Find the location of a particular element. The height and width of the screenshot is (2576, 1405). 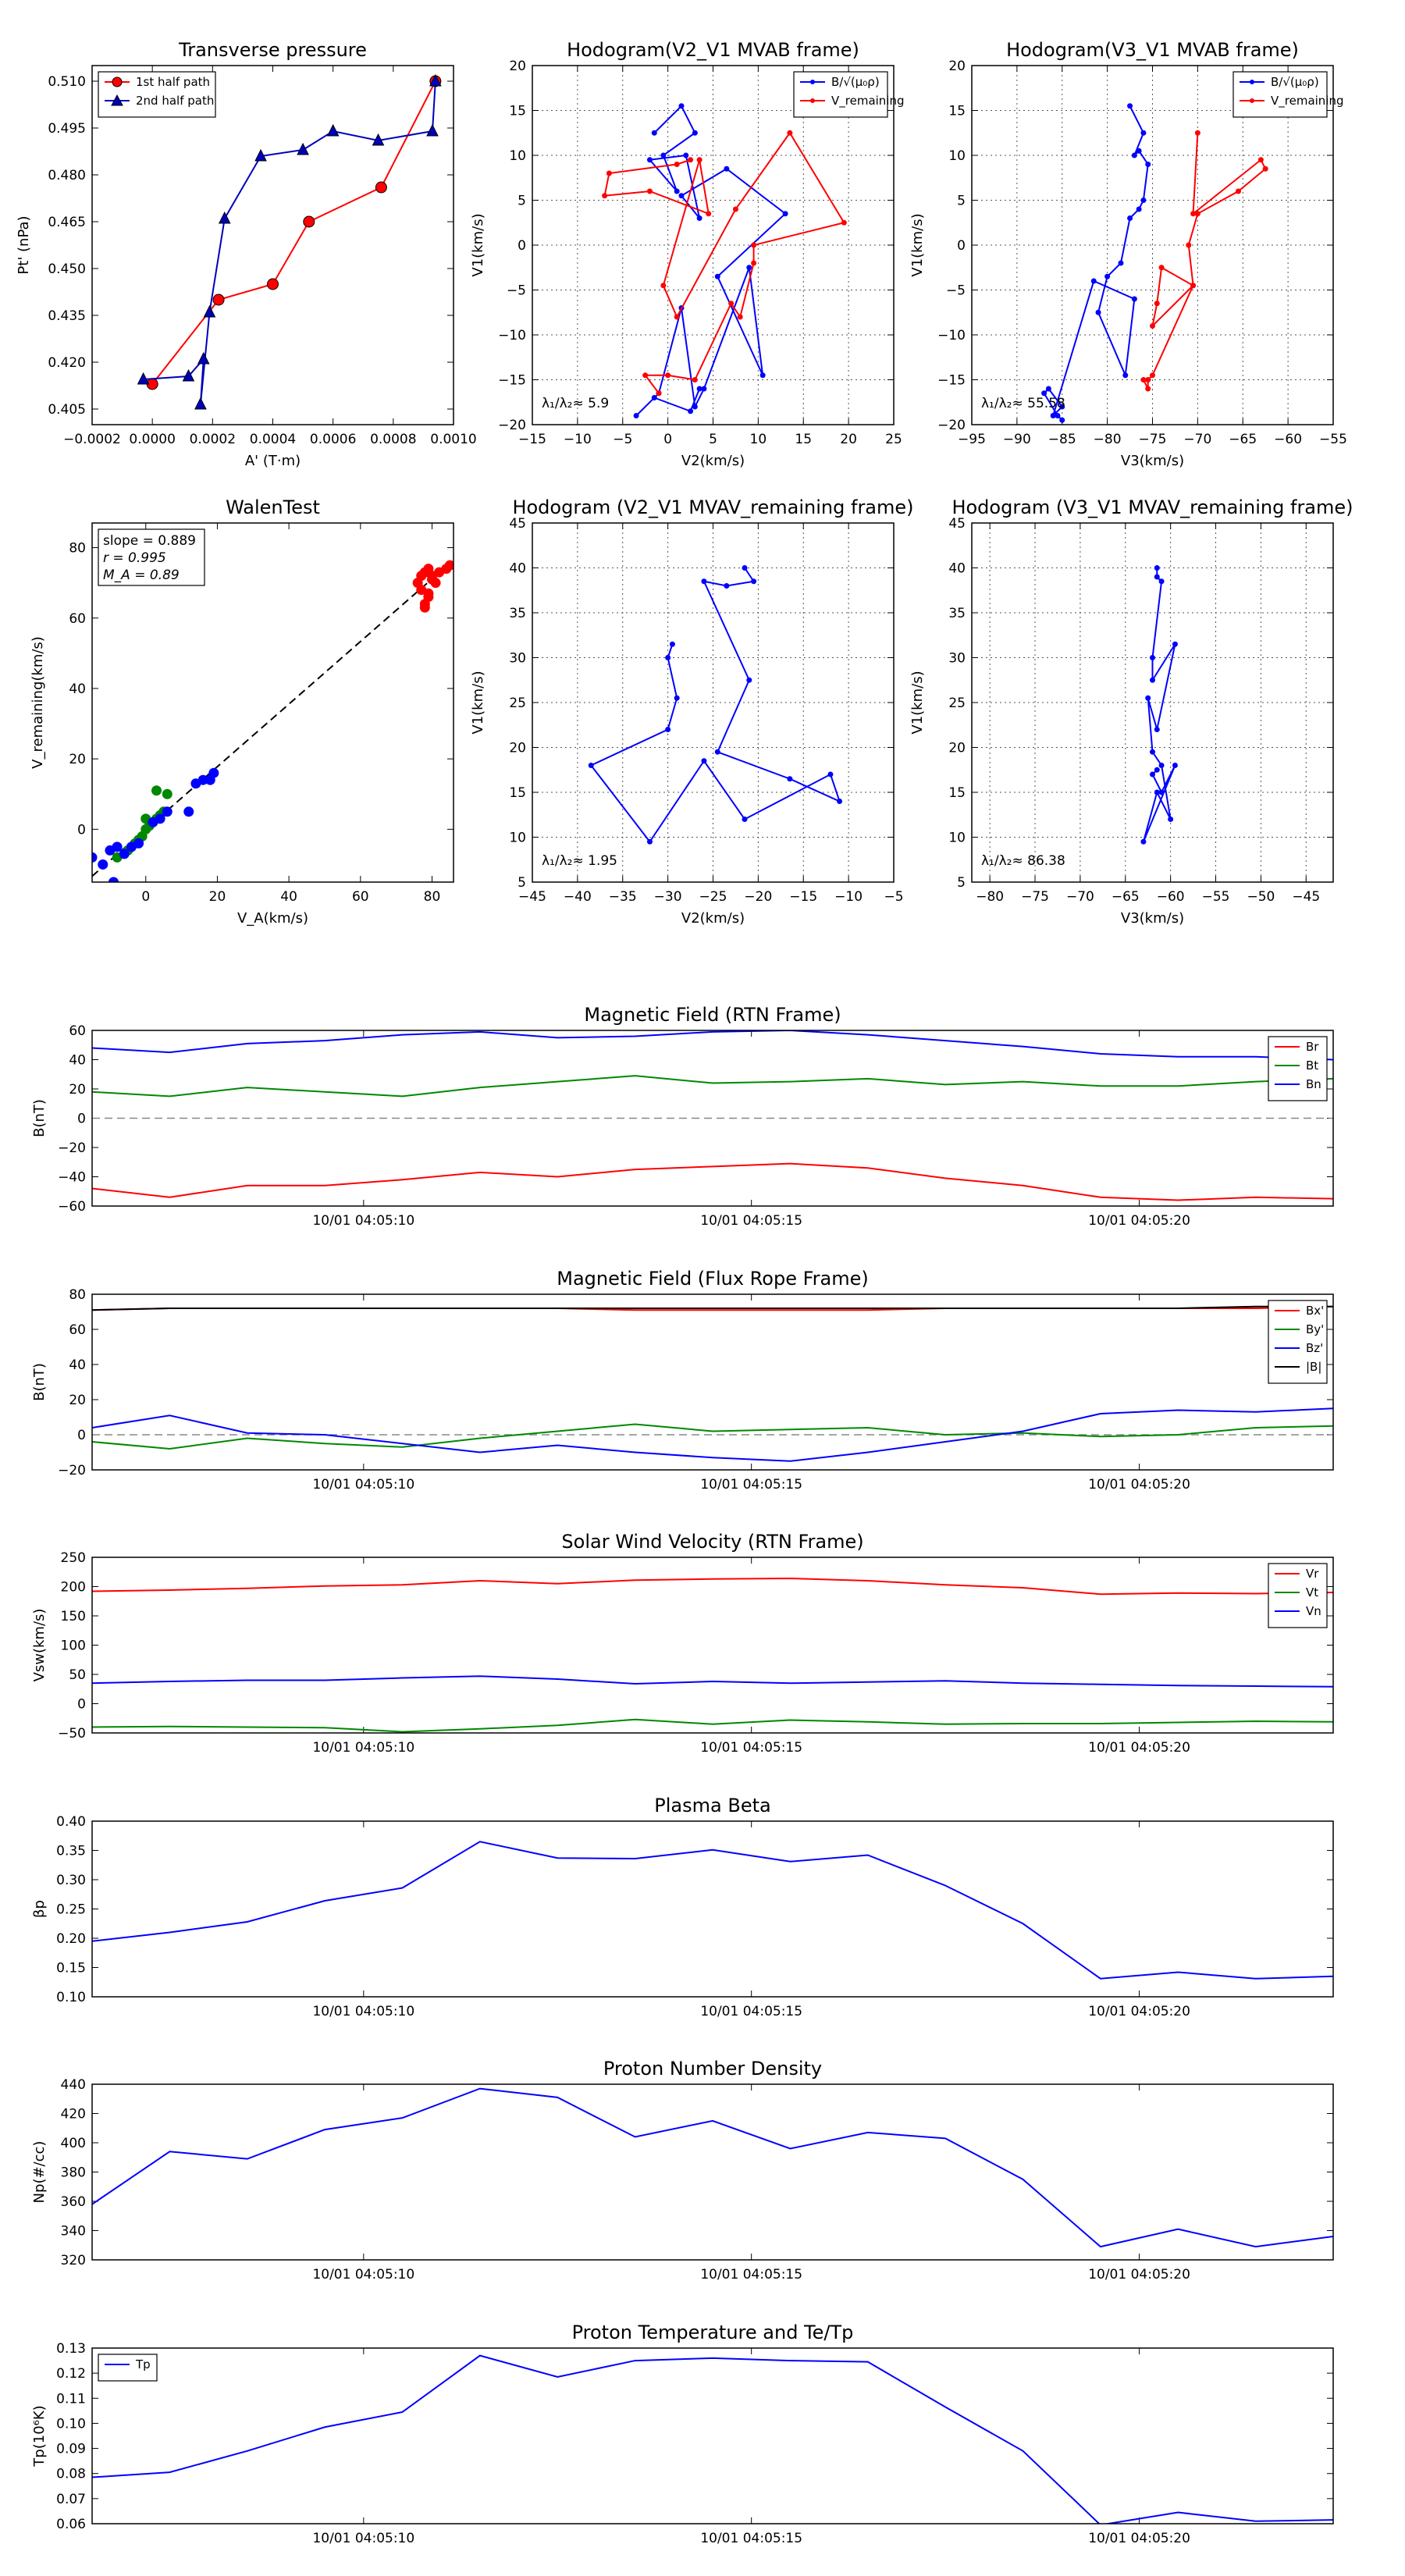

hodo4-frame is located at coordinates (1152, 702).